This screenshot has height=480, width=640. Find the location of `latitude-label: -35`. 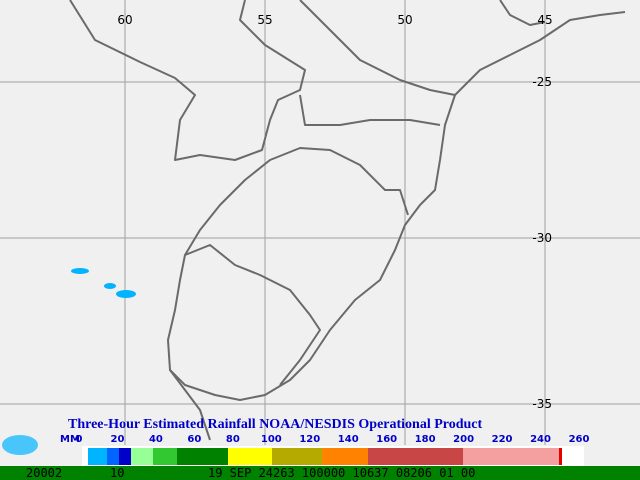

latitude-label: -35 is located at coordinates (542, 404).